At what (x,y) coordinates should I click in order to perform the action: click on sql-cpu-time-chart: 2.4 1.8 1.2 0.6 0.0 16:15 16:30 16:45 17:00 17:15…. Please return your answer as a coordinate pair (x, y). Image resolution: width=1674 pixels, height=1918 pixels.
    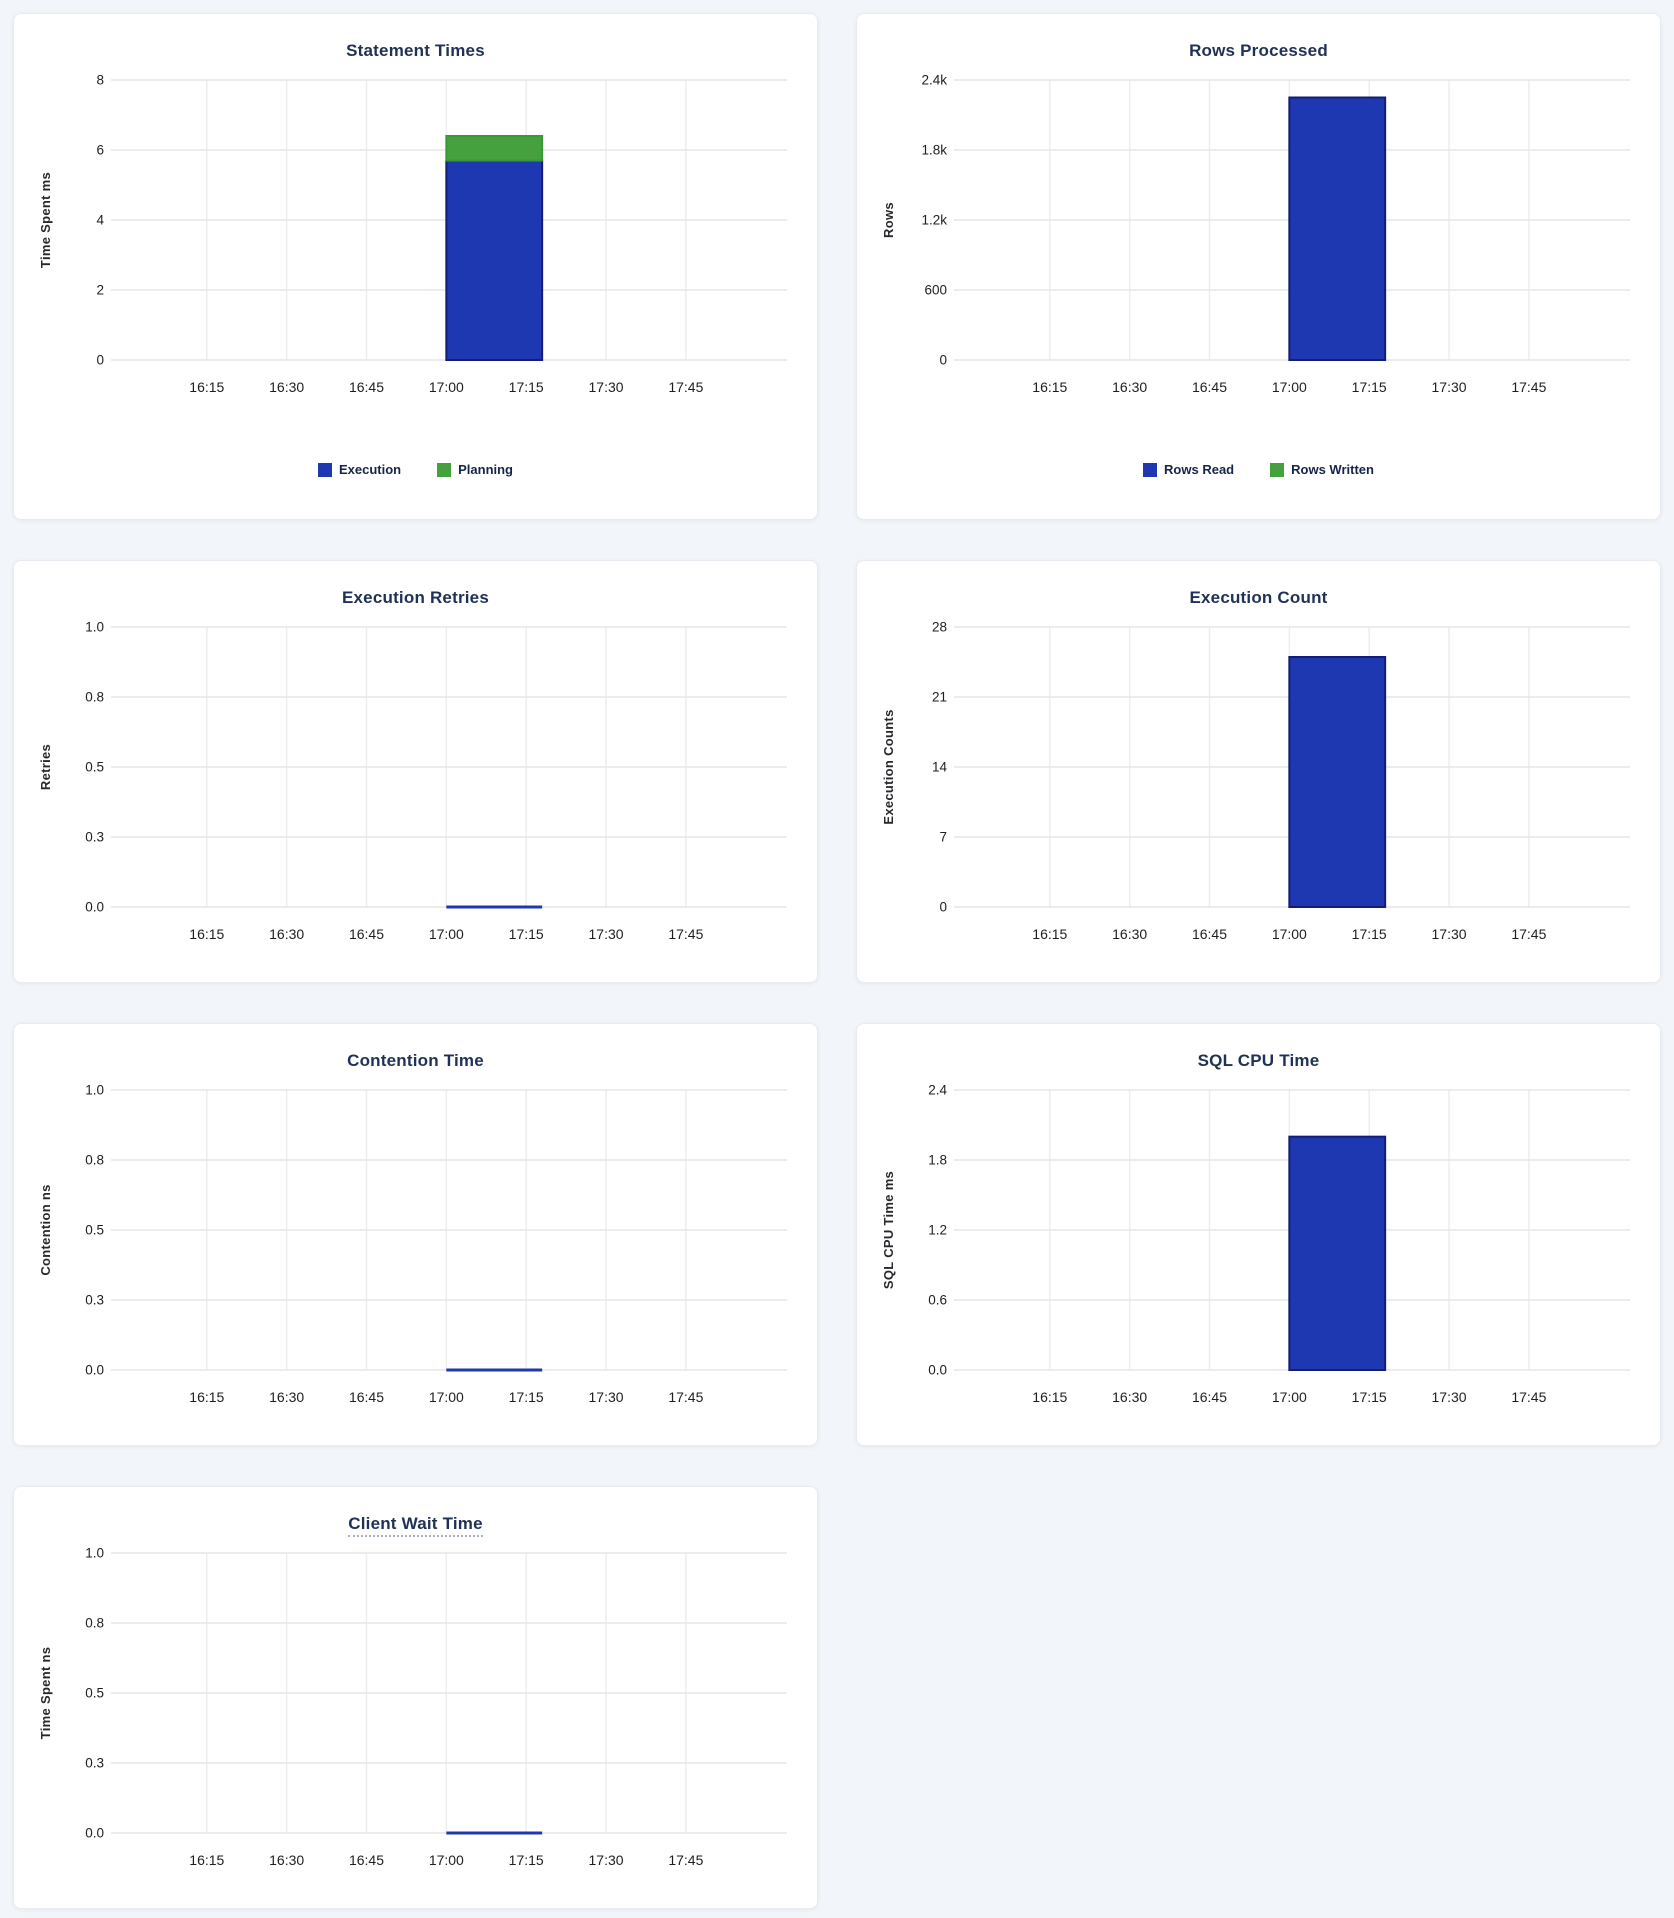
    Looking at the image, I should click on (1259, 1252).